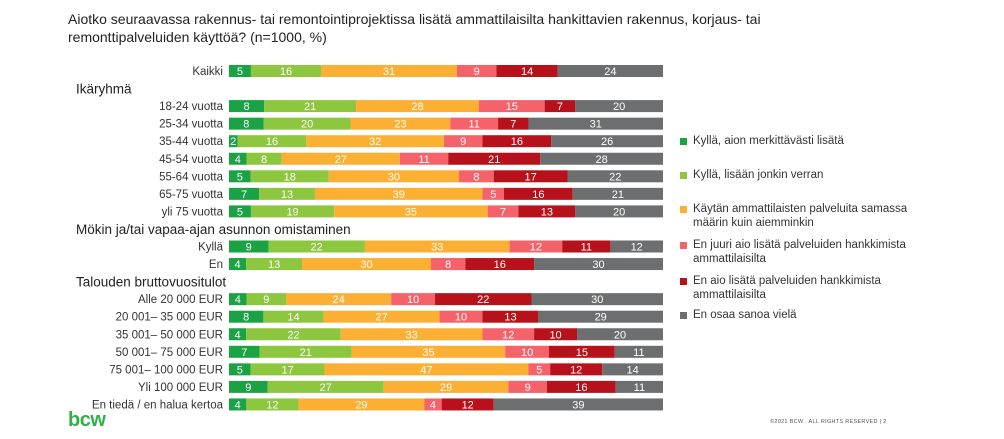 This screenshot has height=439, width=1004. Describe the element at coordinates (180, 300) in the screenshot. I see `row-label: Alle 20 000 EUR` at that location.